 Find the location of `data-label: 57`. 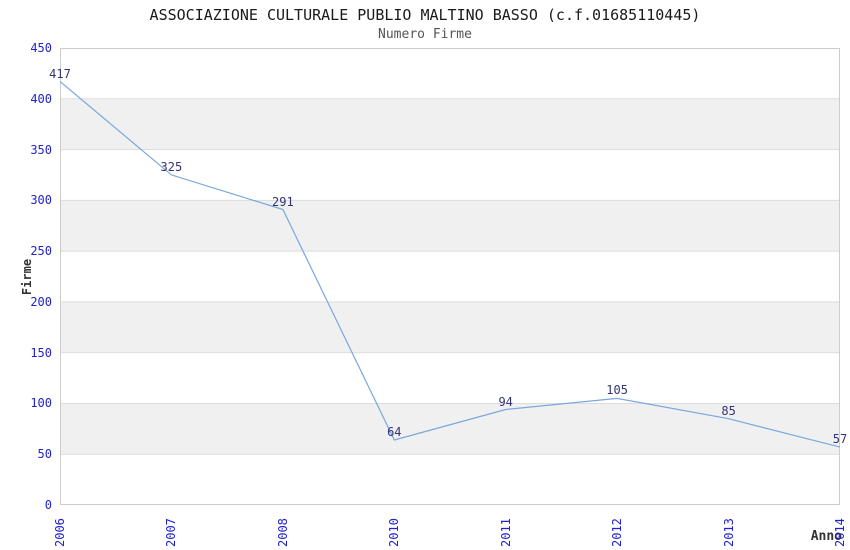

data-label: 57 is located at coordinates (840, 439).